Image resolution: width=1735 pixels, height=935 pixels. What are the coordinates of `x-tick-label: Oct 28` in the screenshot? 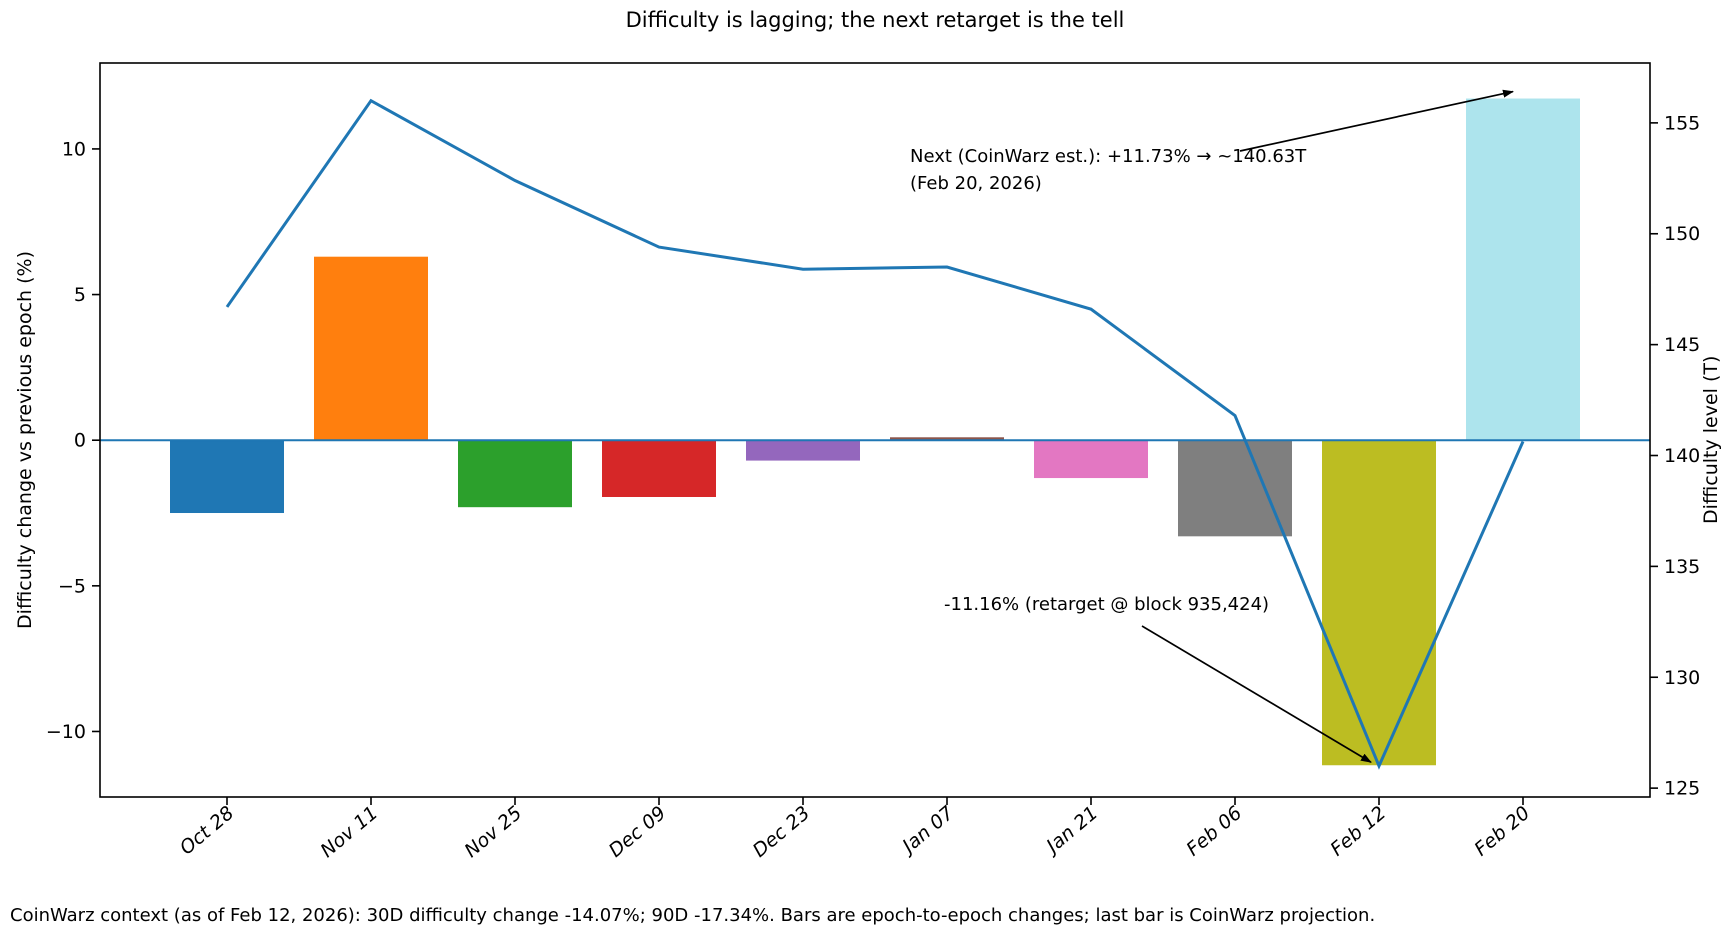 It's located at (207, 830).